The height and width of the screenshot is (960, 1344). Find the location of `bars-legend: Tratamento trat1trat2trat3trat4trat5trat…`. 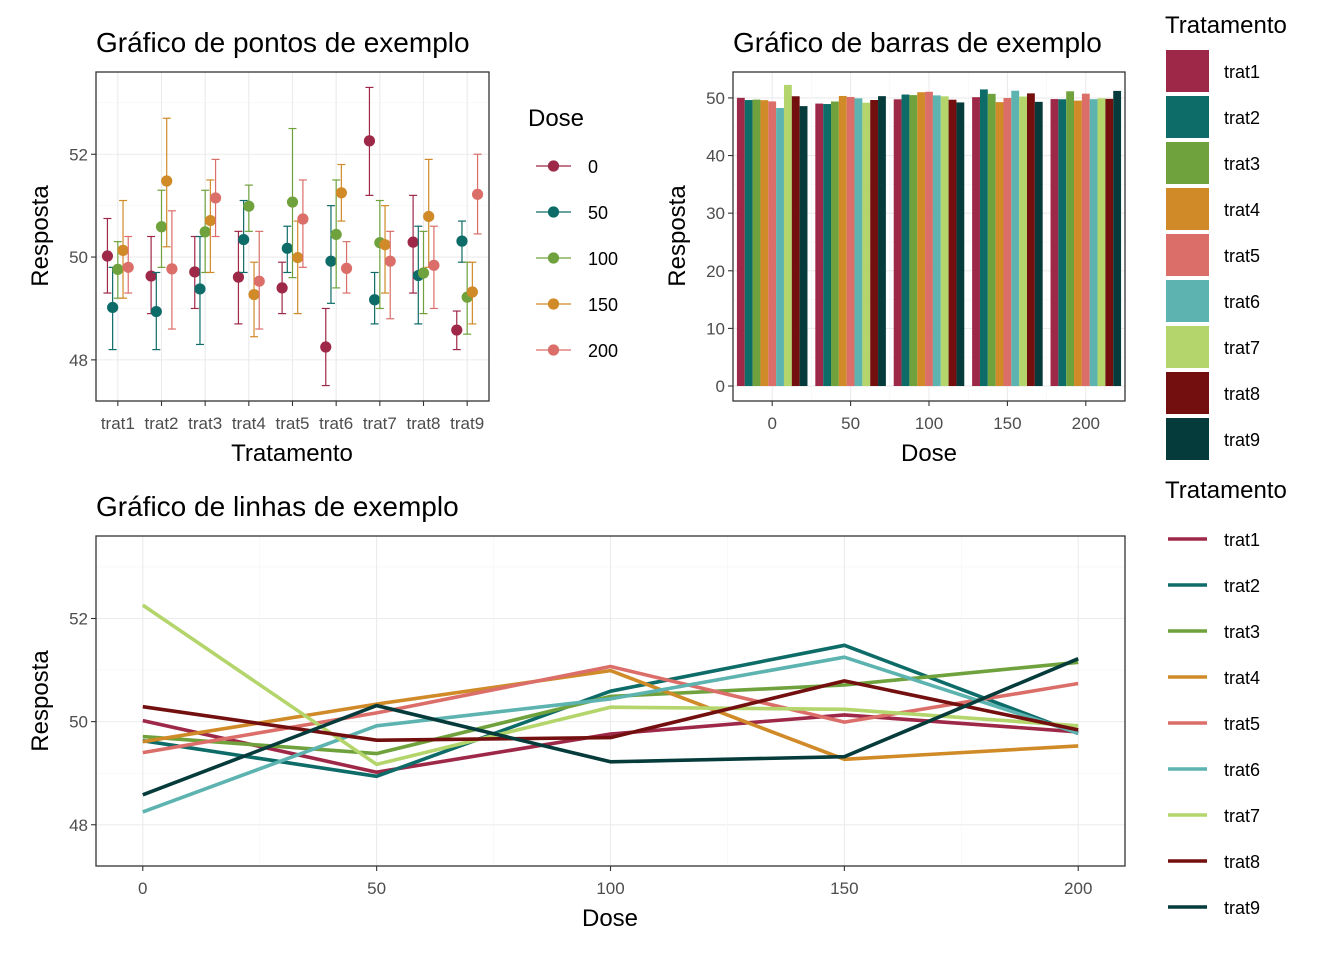

bars-legend: Tratamento trat1trat2trat3trat4trat5trat… is located at coordinates (1226, 236).